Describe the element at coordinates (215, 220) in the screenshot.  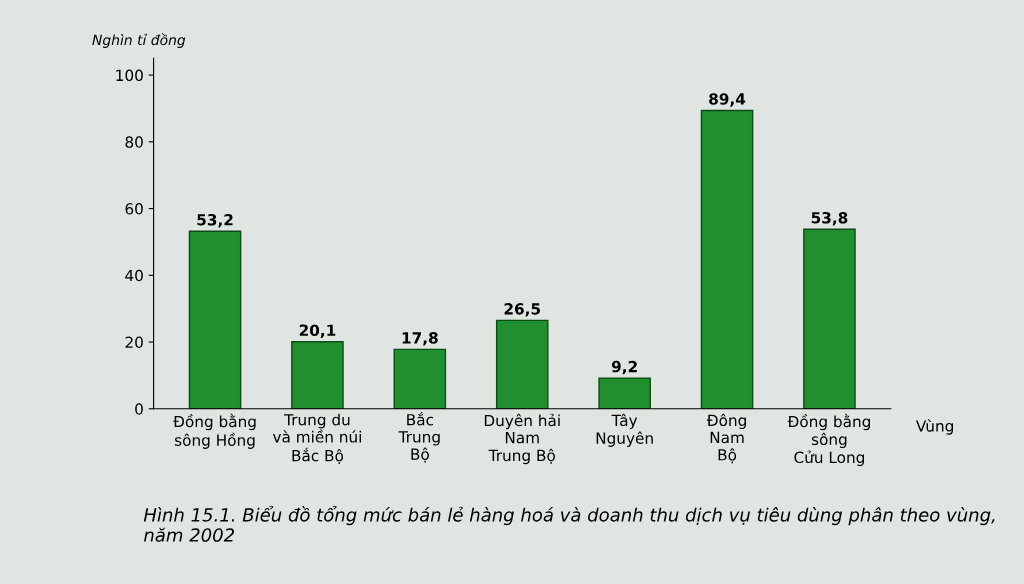
I see `data-label: 53,2` at that location.